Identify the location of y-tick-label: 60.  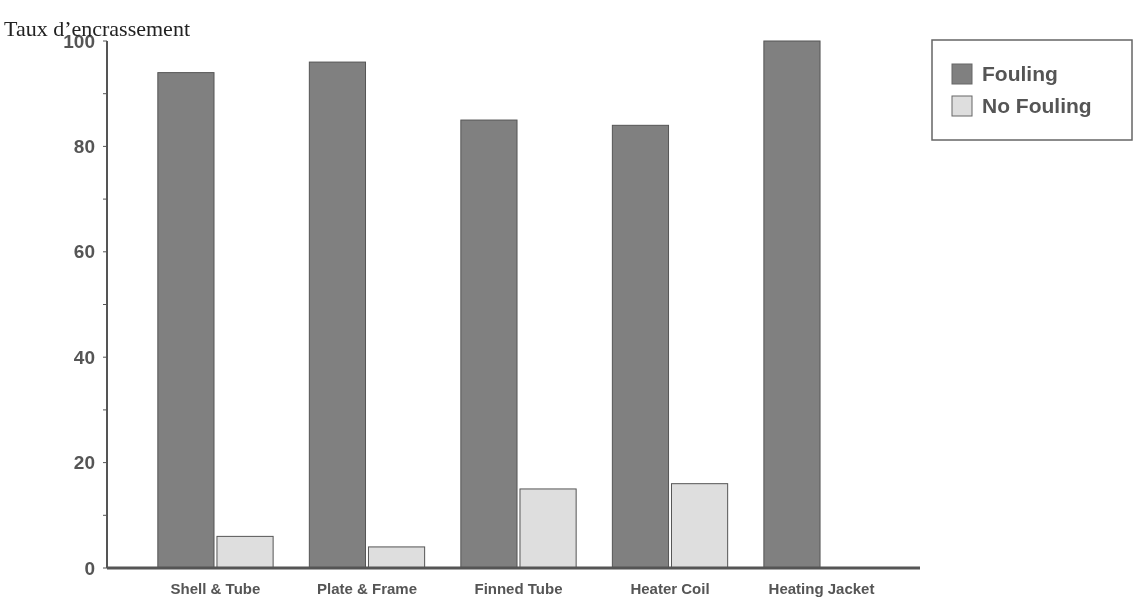
(84, 252).